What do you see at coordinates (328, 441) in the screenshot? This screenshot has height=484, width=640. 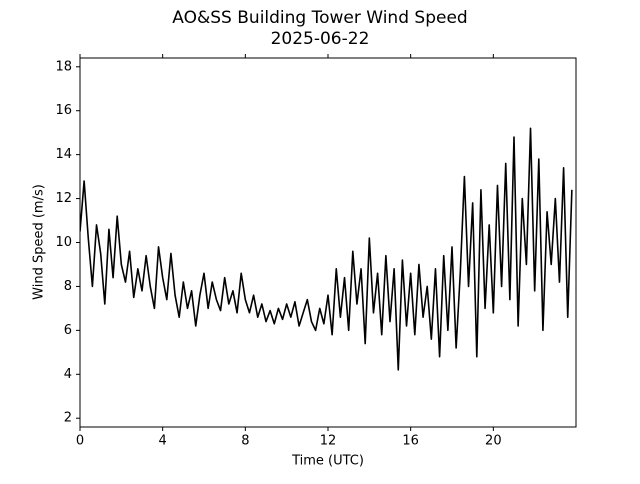 I see `x-tick-label: 12` at bounding box center [328, 441].